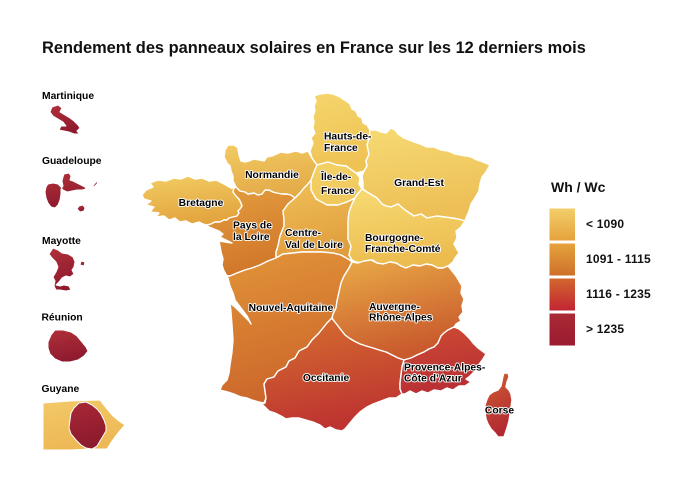  What do you see at coordinates (618, 259) in the screenshot?
I see `svg-text: 1091 - 1115` at bounding box center [618, 259].